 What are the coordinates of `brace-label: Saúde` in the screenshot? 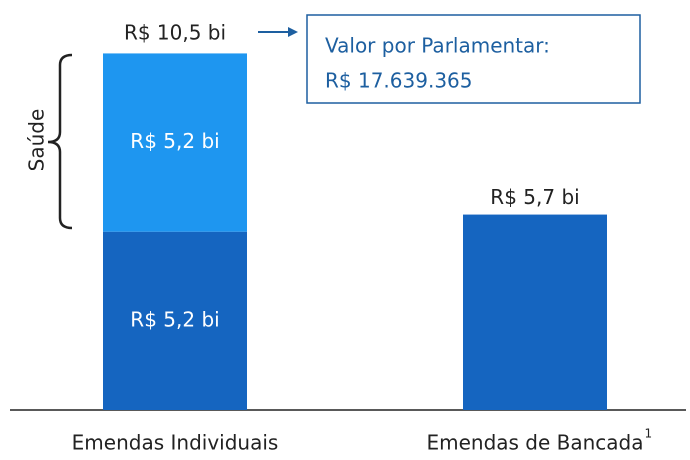 It's located at (37, 140).